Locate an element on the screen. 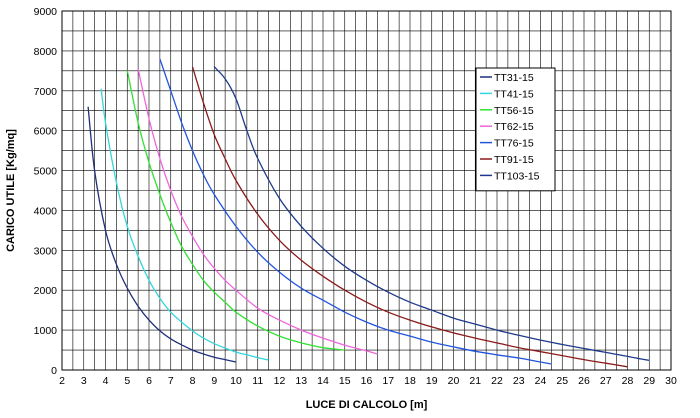  y-axis-title: CARICO UTILE [Kg/mq] is located at coordinates (11, 190).